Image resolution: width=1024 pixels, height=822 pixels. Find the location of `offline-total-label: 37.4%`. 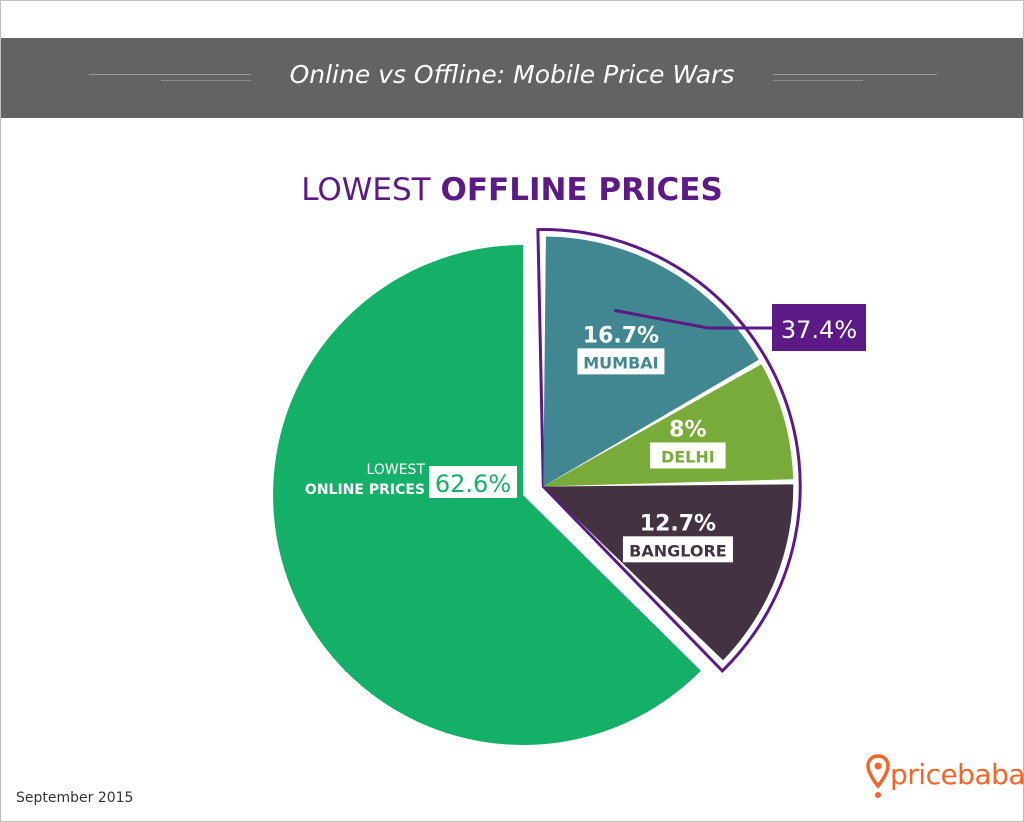

offline-total-label: 37.4% is located at coordinates (819, 330).